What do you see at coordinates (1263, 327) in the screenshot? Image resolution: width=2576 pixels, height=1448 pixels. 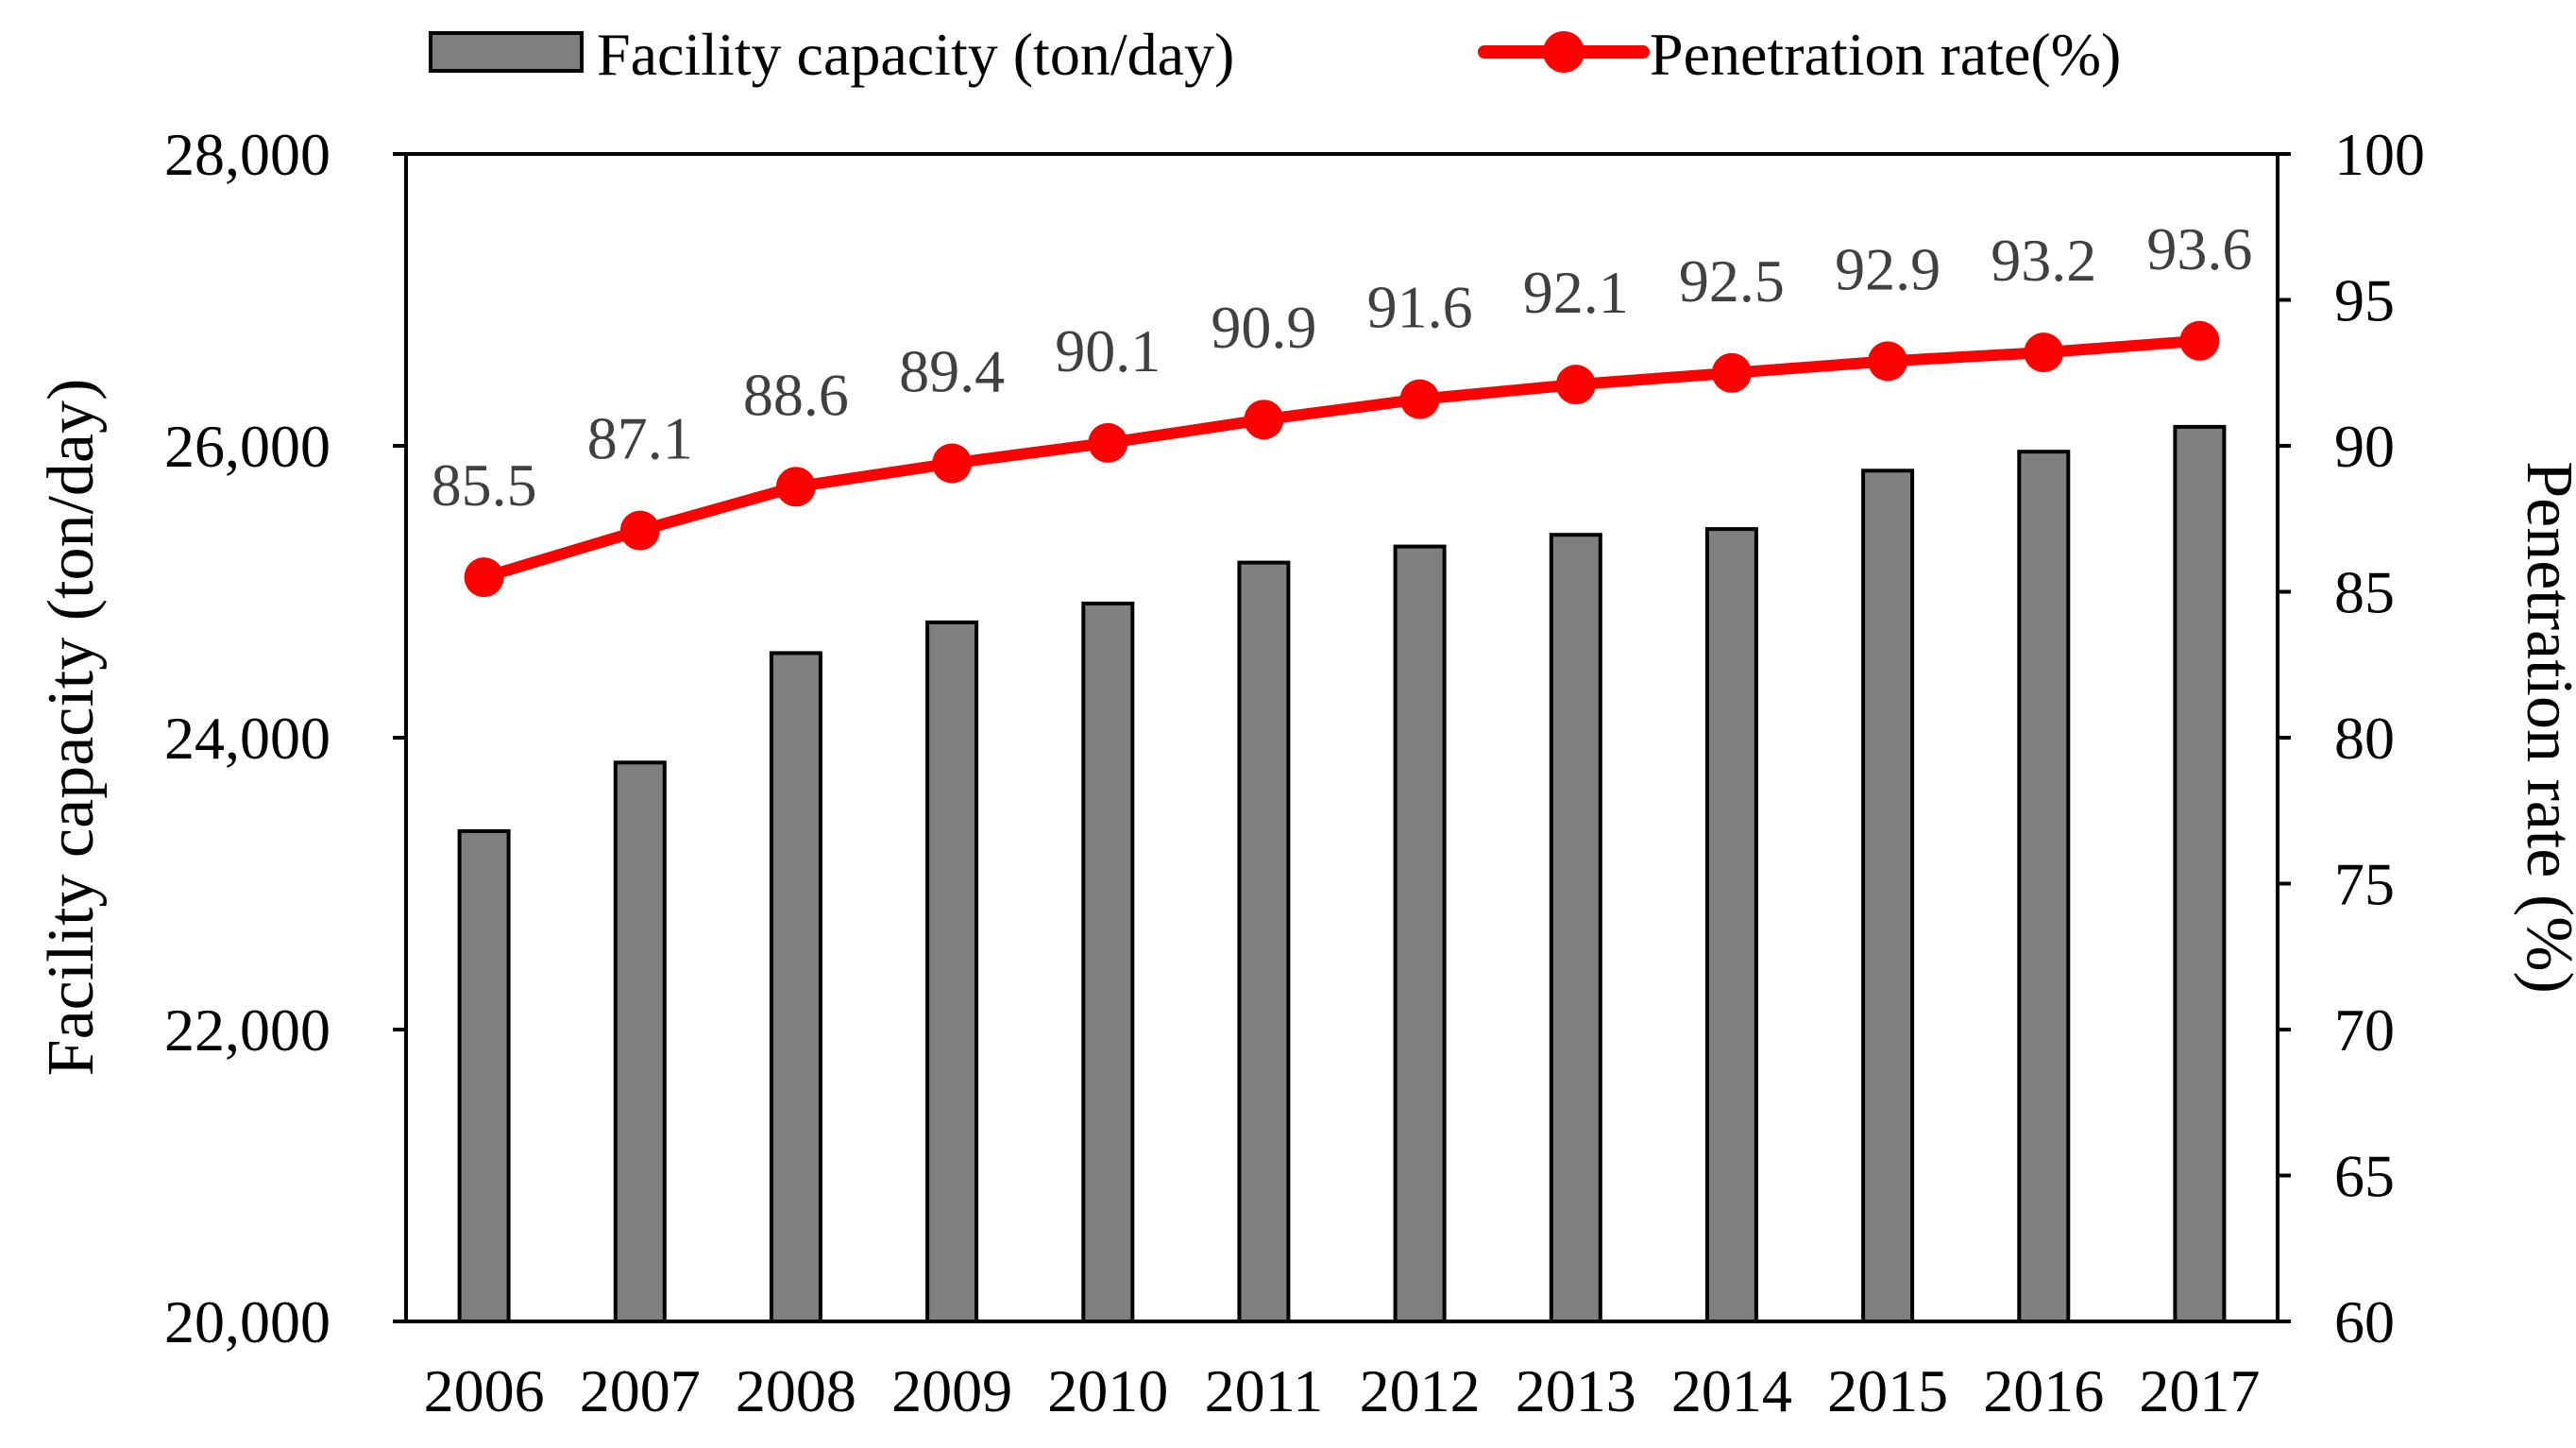 I see `data-label-2011: 90.9` at bounding box center [1263, 327].